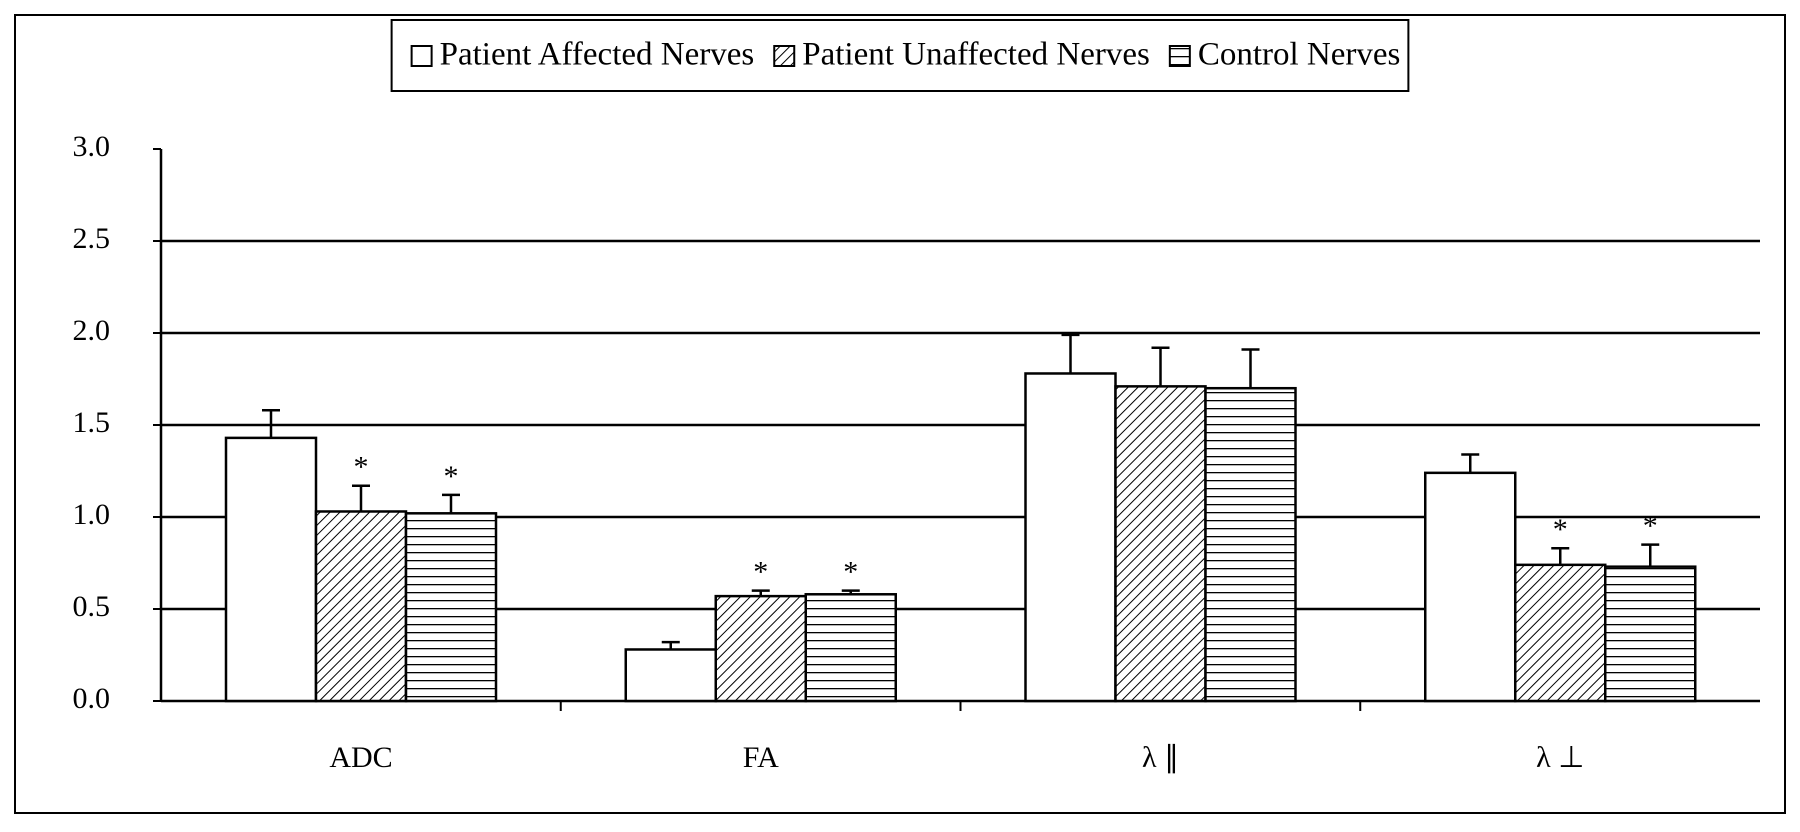 The width and height of the screenshot is (1800, 832). Describe the element at coordinates (1299, 55) in the screenshot. I see `legend-label: Control Nerves` at that location.